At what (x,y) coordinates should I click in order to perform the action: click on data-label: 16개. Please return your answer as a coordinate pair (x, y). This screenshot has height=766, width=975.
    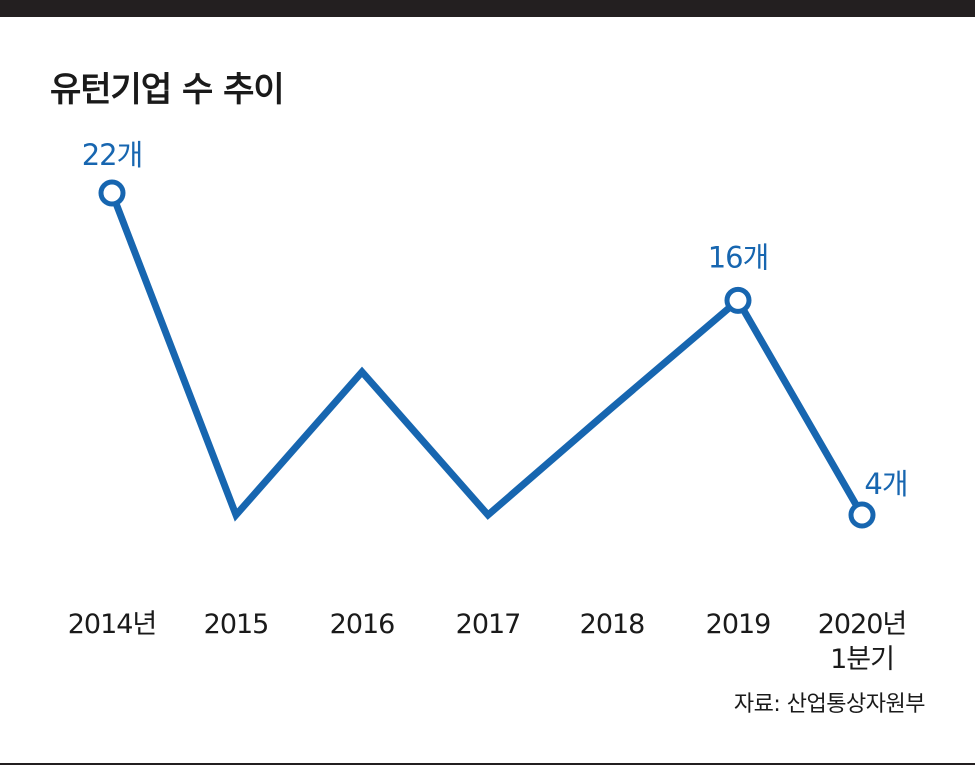
    Looking at the image, I should click on (738, 257).